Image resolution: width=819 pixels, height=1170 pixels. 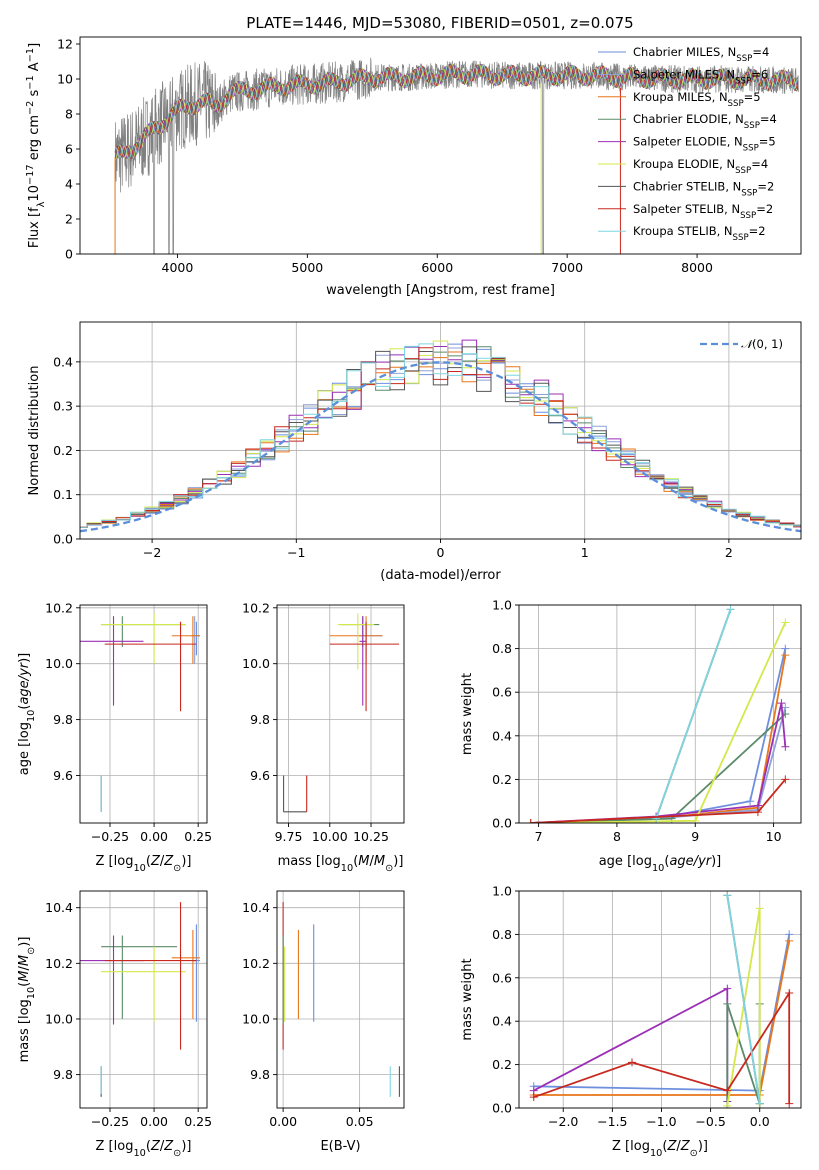 I want to click on x-tick-label: −1, so click(x=296, y=552).